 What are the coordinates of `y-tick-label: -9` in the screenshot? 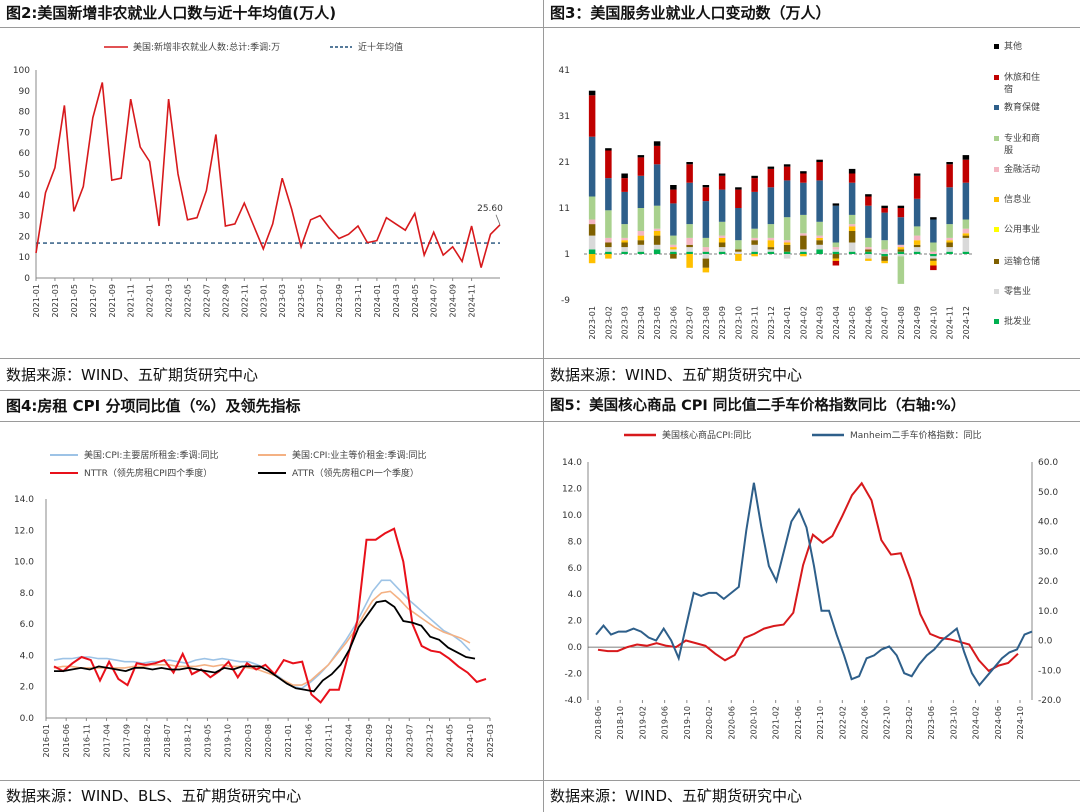 It's located at (565, 301).